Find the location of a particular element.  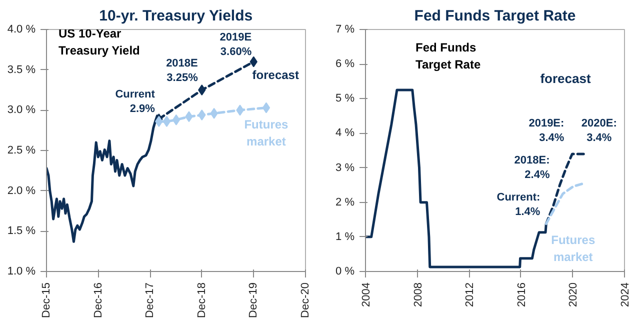

y-tick-label: 2 % is located at coordinates (345, 202).